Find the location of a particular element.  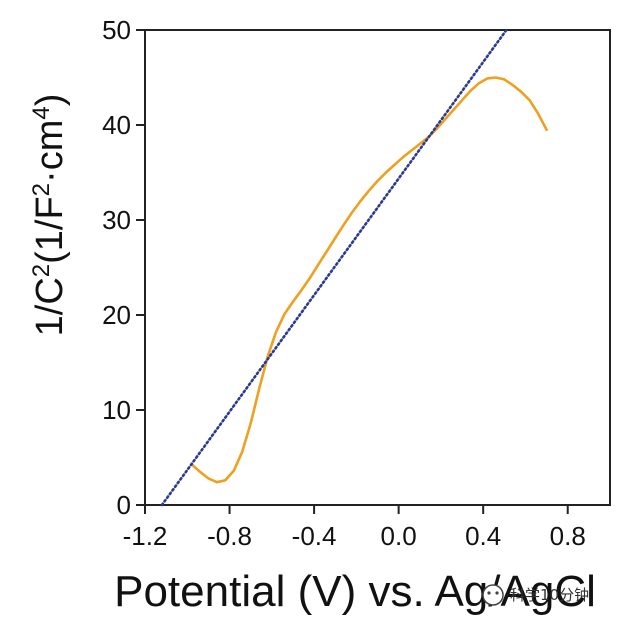

y-axis-ticks: 0 10 20 30 40 50 is located at coordinates (123, 267).